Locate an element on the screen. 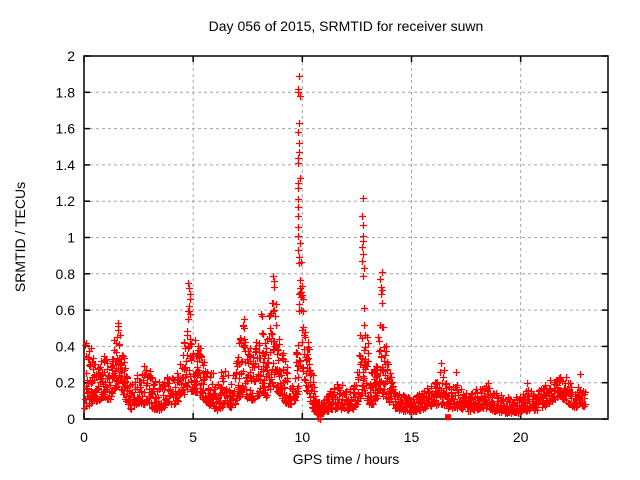 The image size is (640, 480). y-tick-label: 1.2 is located at coordinates (66, 201).